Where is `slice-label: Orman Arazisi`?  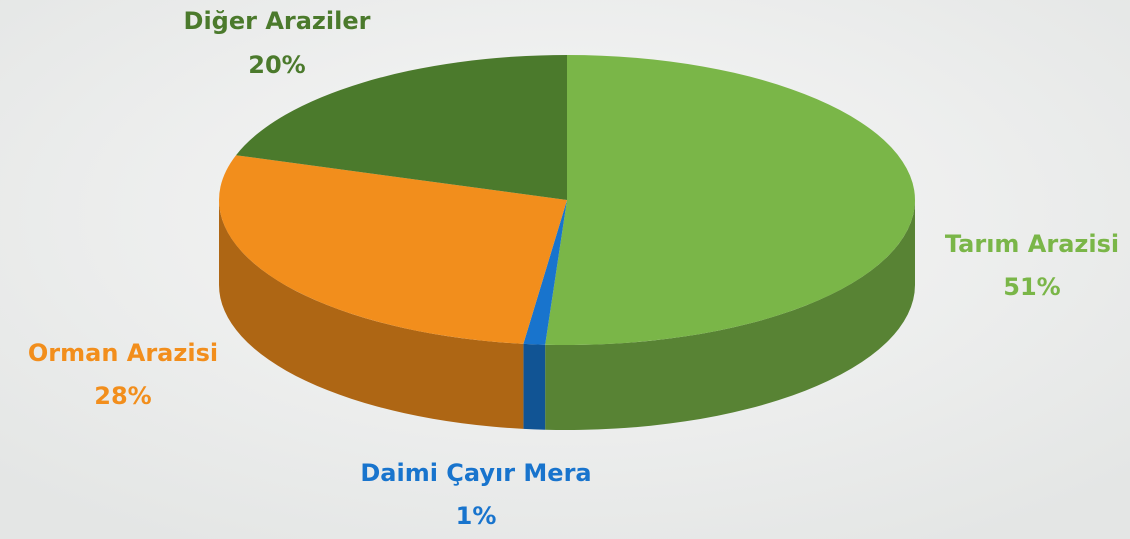 slice-label: Orman Arazisi is located at coordinates (123, 353).